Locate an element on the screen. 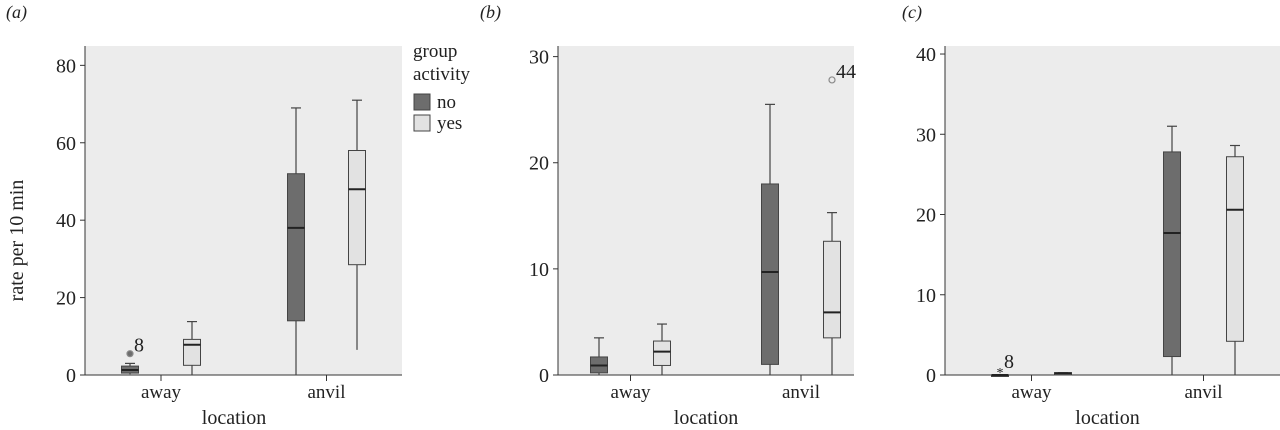  box-no-away: *8 is located at coordinates (1002, 366).